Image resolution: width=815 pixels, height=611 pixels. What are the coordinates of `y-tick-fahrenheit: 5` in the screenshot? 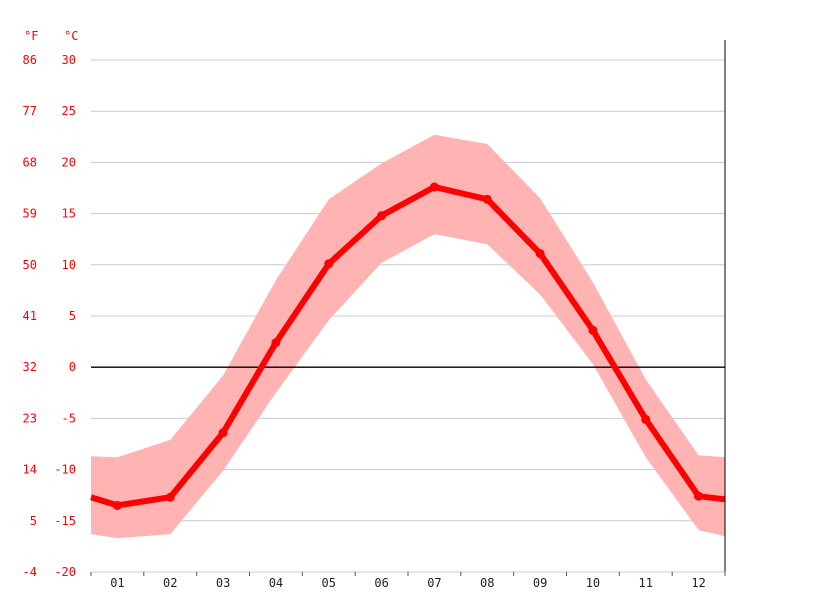 It's located at (33, 521).